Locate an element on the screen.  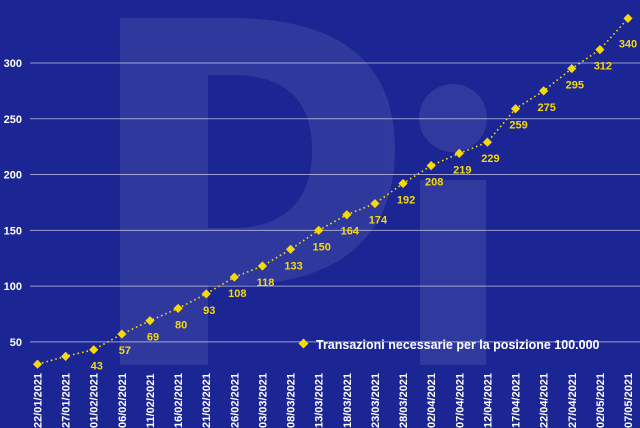
data-label: 340 is located at coordinates (628, 44).